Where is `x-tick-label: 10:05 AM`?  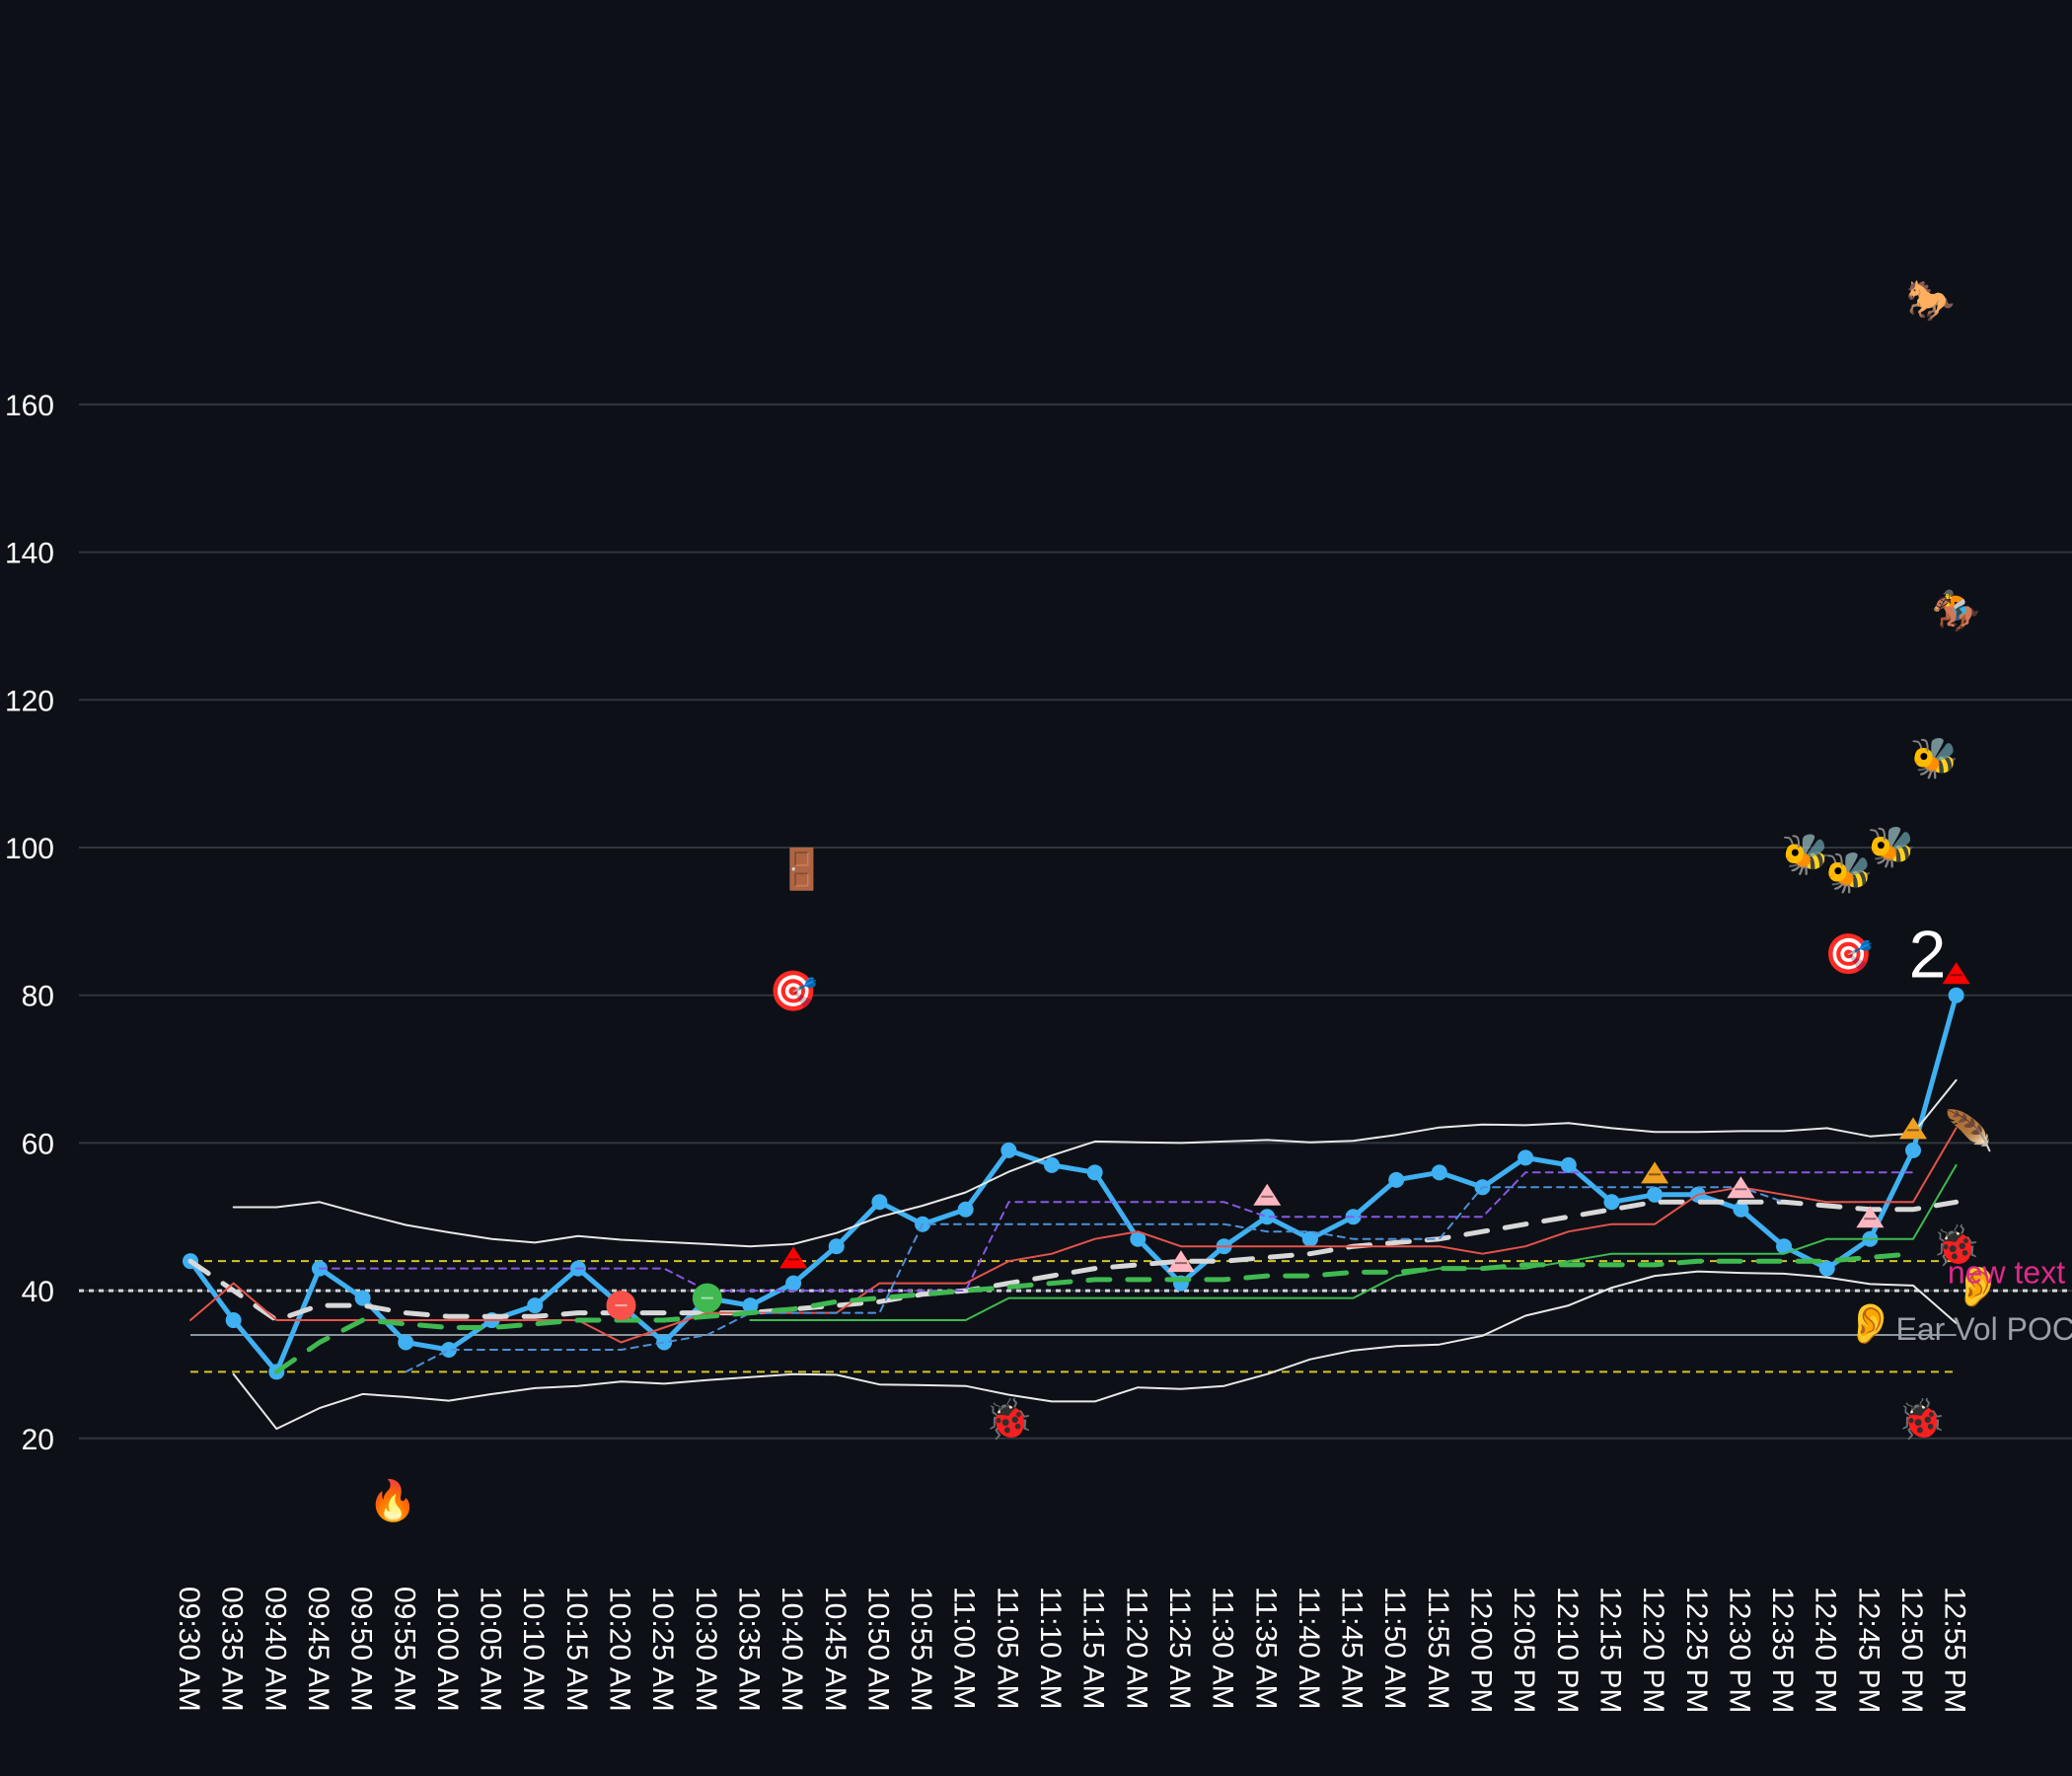 x-tick-label: 10:05 AM is located at coordinates (491, 1650).